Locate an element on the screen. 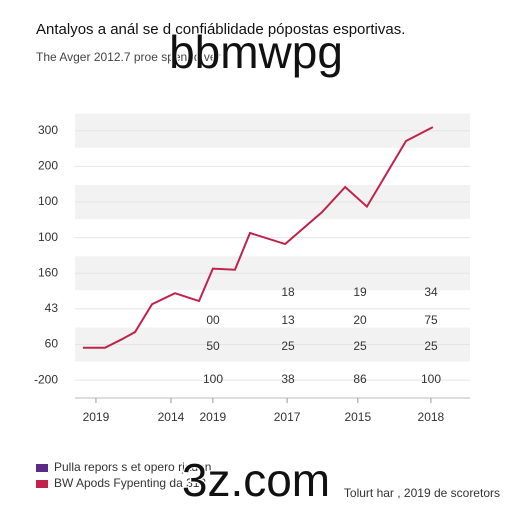  x-tick-label: 2015 is located at coordinates (357, 417).